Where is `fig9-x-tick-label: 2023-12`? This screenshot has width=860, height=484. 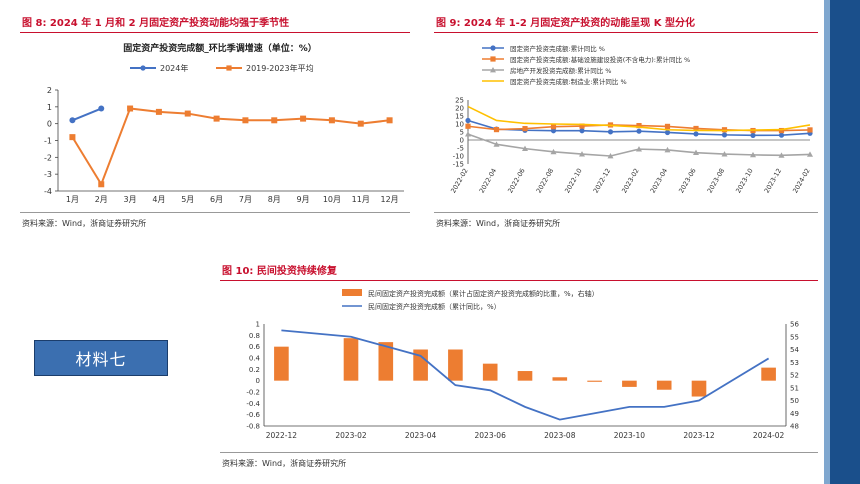 fig9-x-tick-label: 2023-12 is located at coordinates (773, 181).